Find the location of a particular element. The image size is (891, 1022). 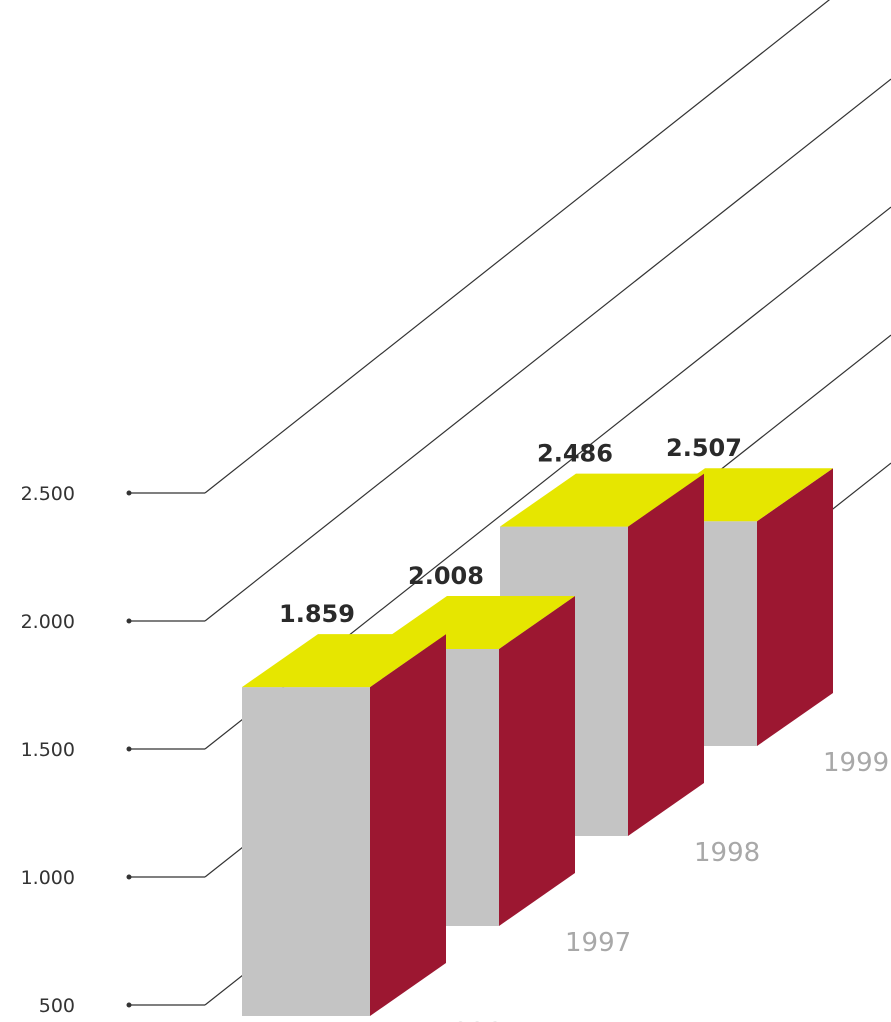

y-tick-label: 1.000 is located at coordinates (48, 878).